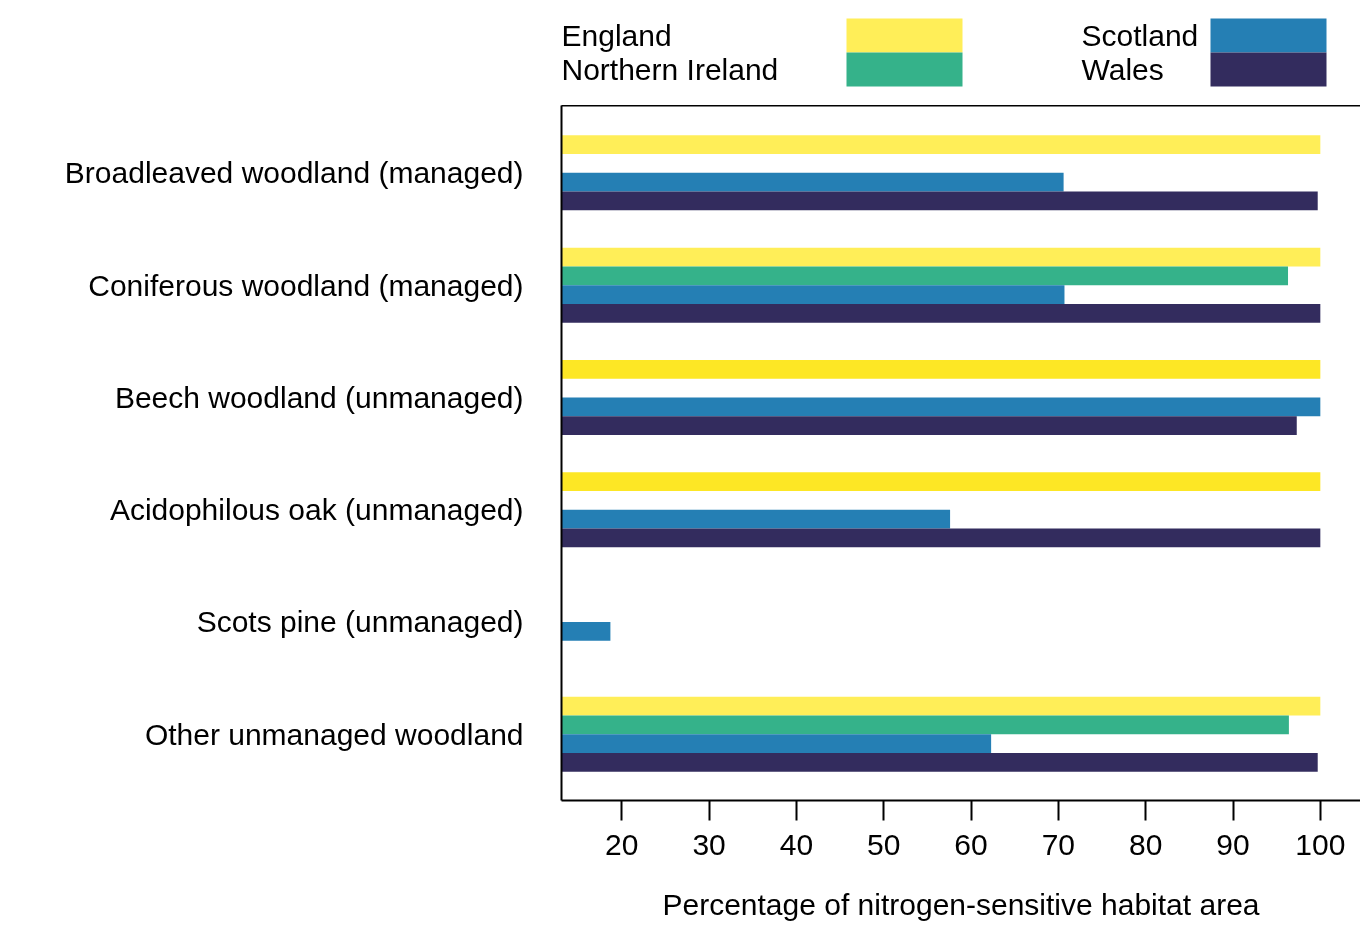 This screenshot has width=1360, height=942. I want to click on y-tick-label: Other unmanaged woodland, so click(334, 734).